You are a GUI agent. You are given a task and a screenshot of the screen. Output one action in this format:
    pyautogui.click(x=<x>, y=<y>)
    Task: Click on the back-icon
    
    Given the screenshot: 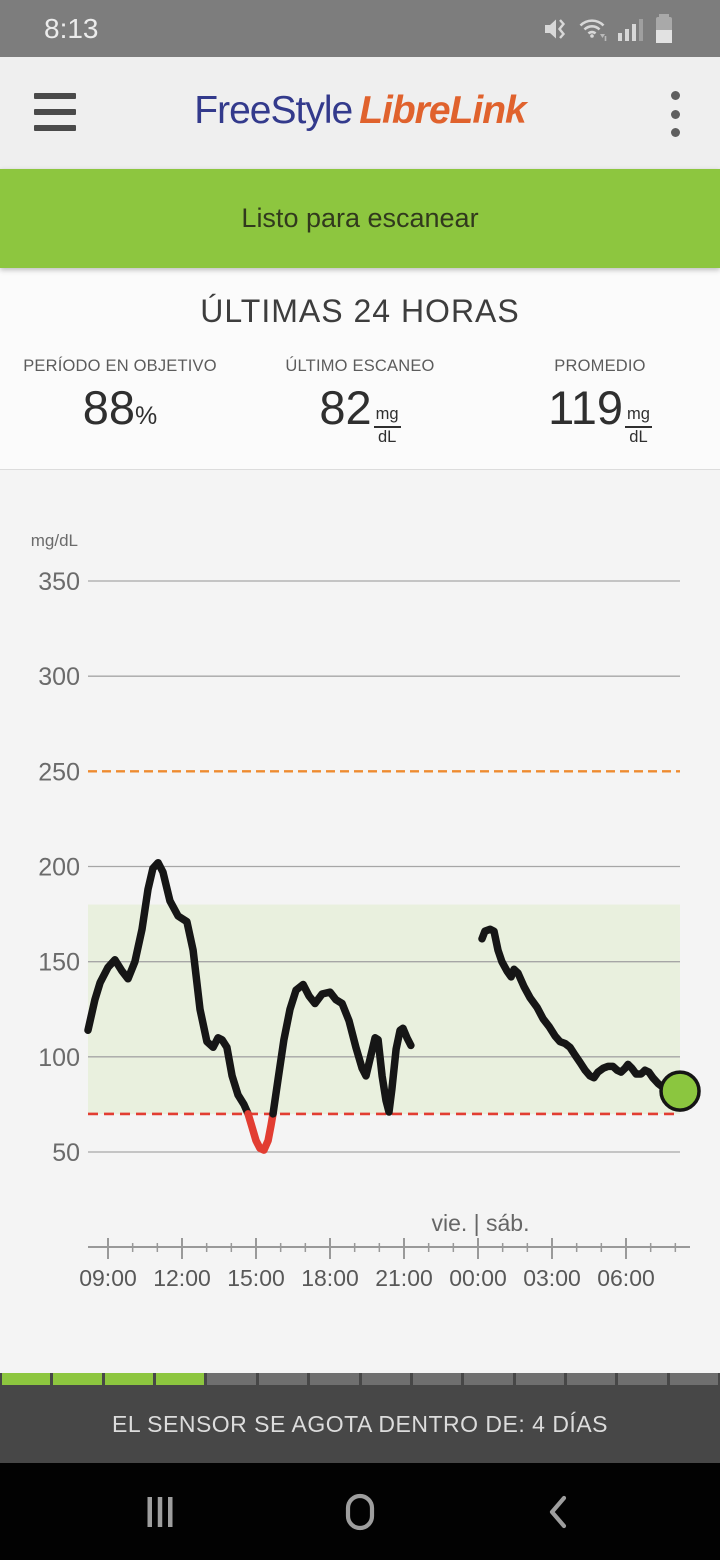 What is the action you would take?
    pyautogui.click(x=560, y=1512)
    